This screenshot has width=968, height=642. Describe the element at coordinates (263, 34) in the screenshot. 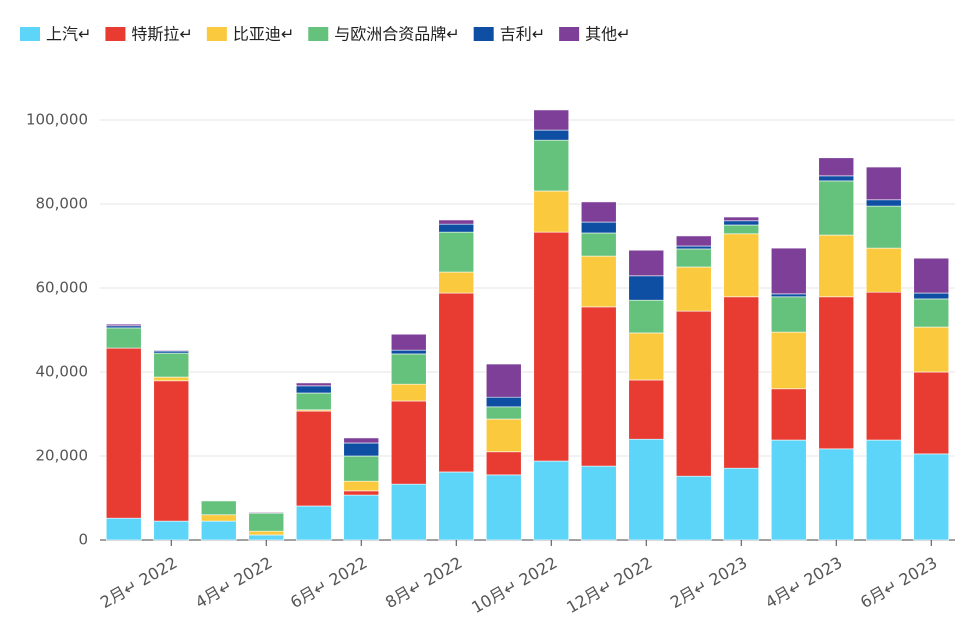

I see `legend-label: 比亚迪↵` at that location.